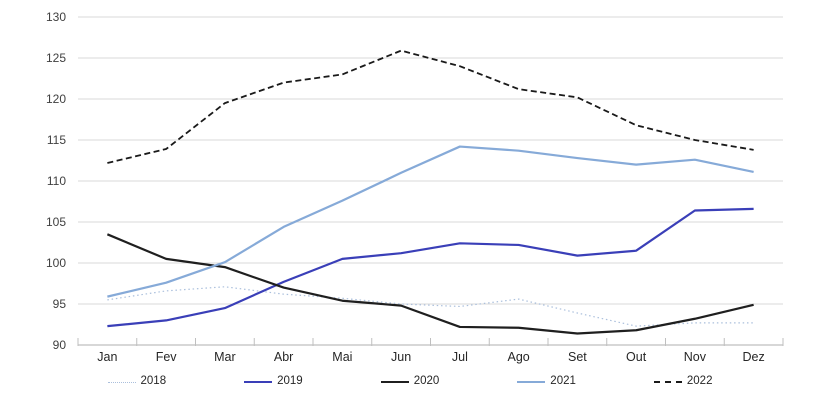  Describe the element at coordinates (667, 382) in the screenshot. I see `legend-line-sample-2022` at that location.